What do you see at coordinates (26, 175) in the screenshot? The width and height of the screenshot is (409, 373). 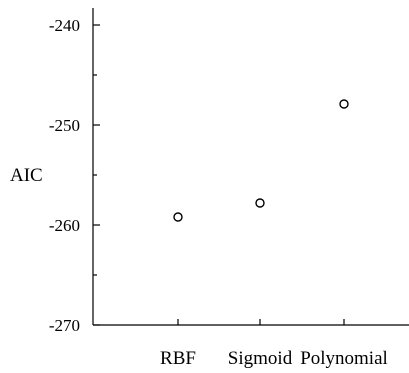 I see `y-axis-label: AIC` at bounding box center [26, 175].